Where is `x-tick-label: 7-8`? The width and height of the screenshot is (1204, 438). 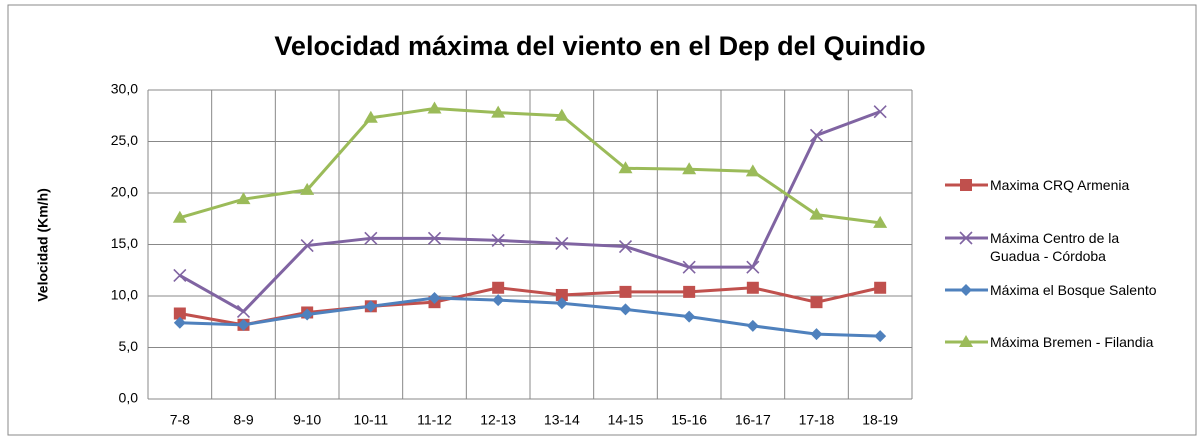 x-tick-label: 7-8 is located at coordinates (180, 420).